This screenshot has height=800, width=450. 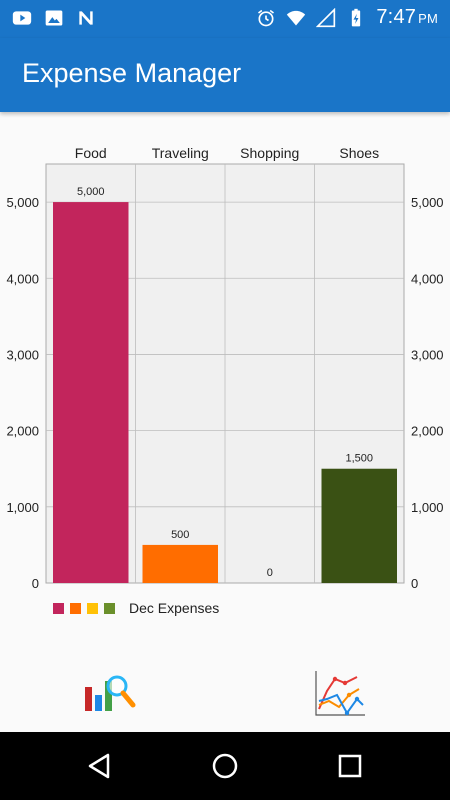 I want to click on line-chart-button, so click(x=340, y=694).